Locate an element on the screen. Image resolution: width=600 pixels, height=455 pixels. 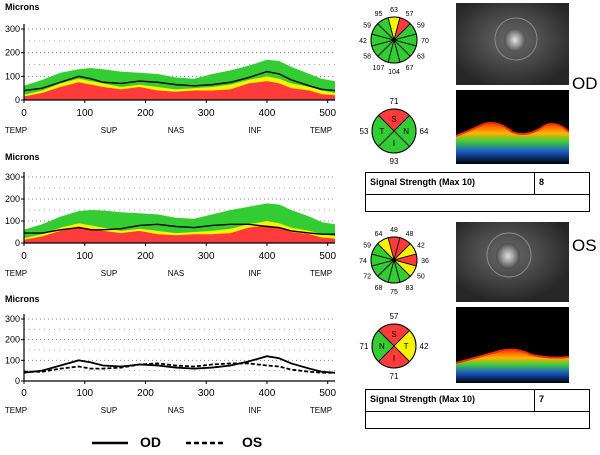
pie-value-label: 74 is located at coordinates (363, 261).